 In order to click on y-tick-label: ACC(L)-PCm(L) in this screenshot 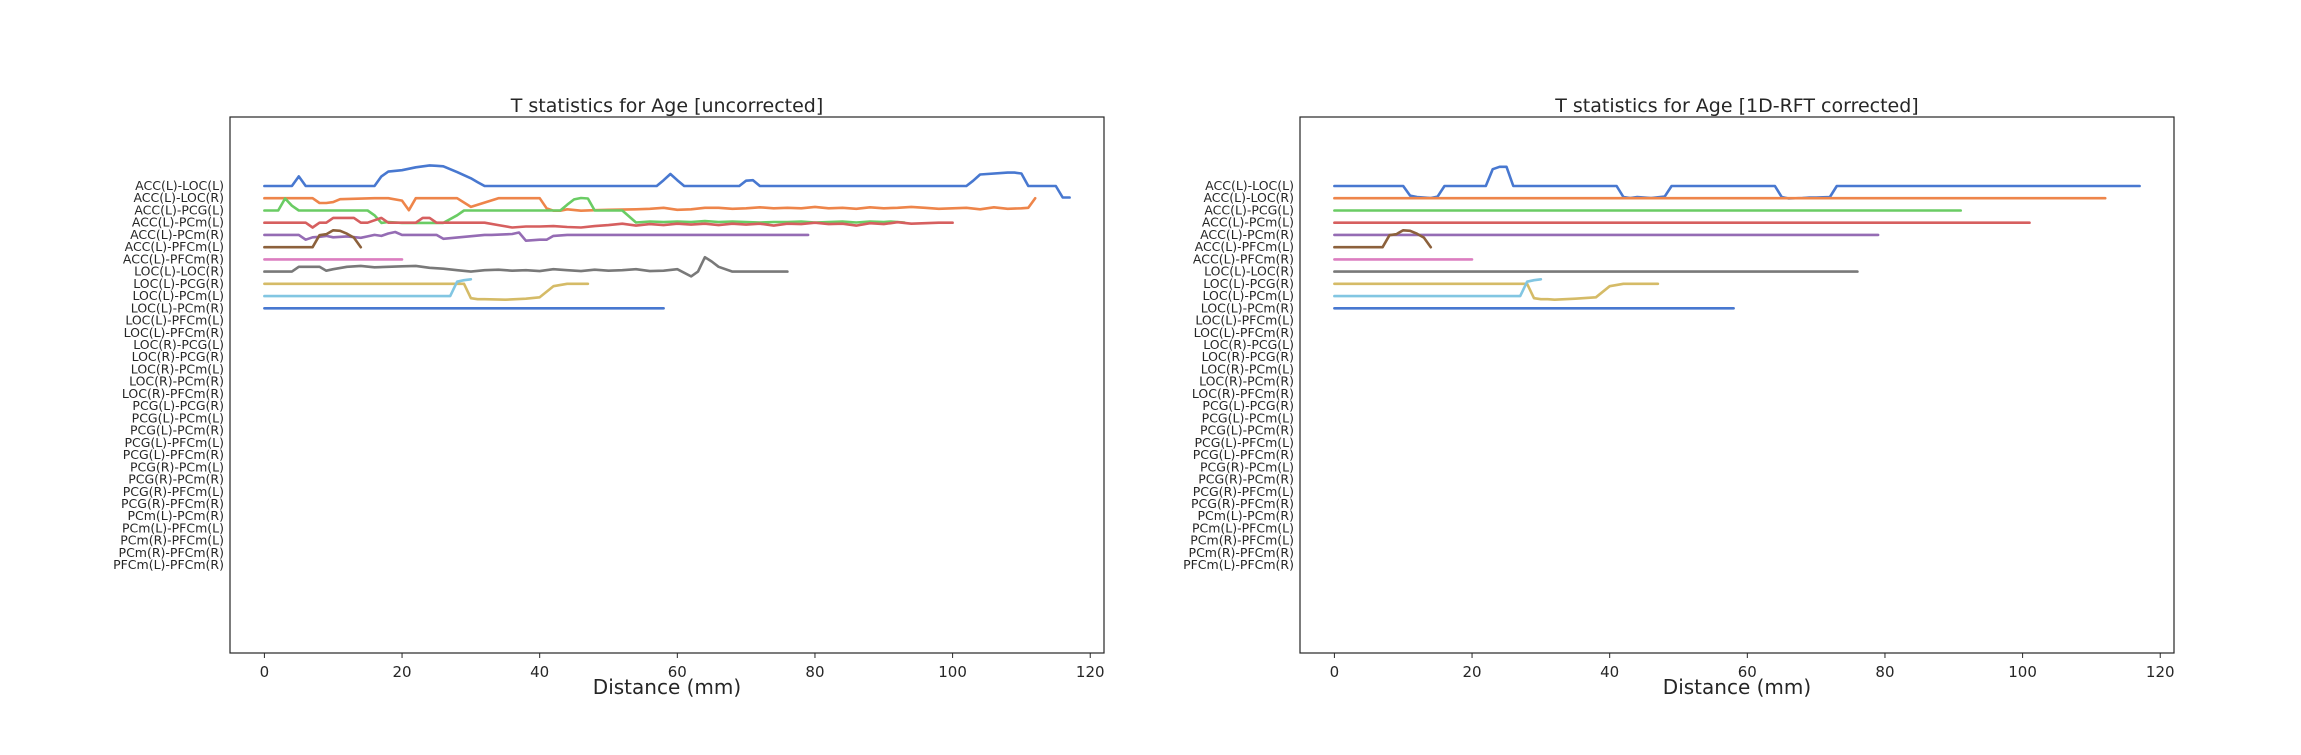, I will do `click(1248, 222)`.